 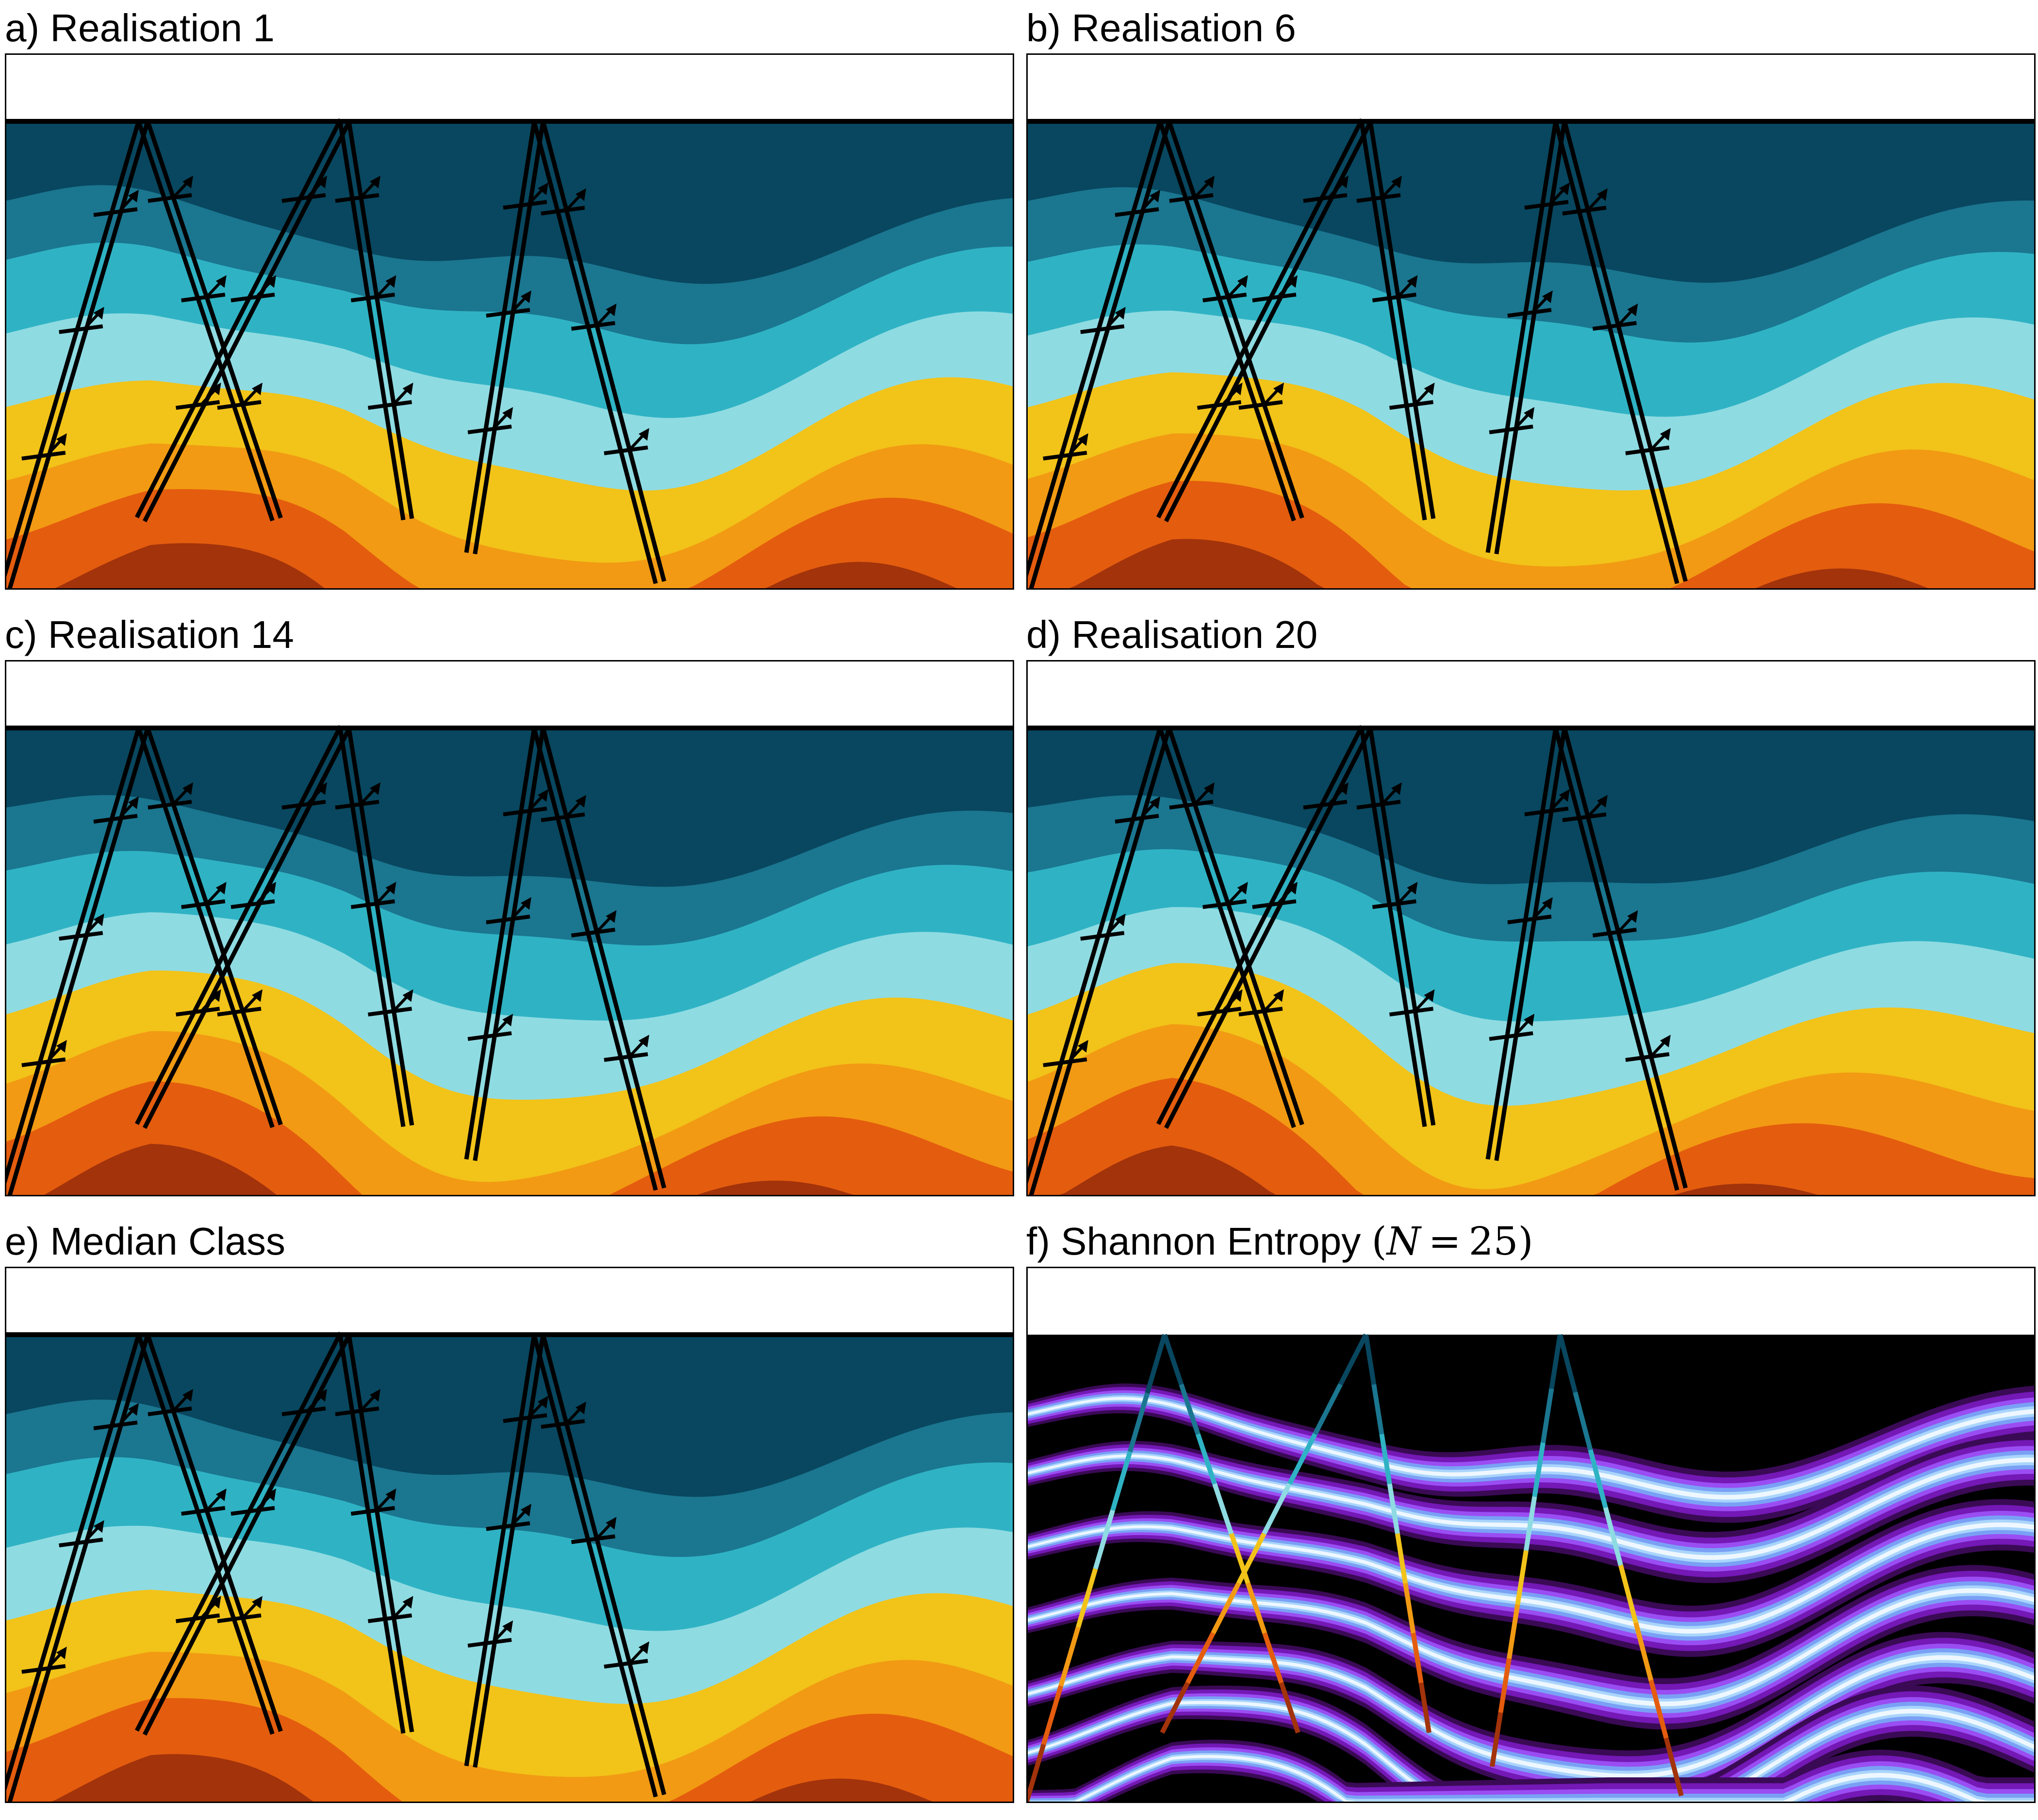 What do you see at coordinates (140, 28) in the screenshot?
I see `panel-title: a) Realisation 1` at bounding box center [140, 28].